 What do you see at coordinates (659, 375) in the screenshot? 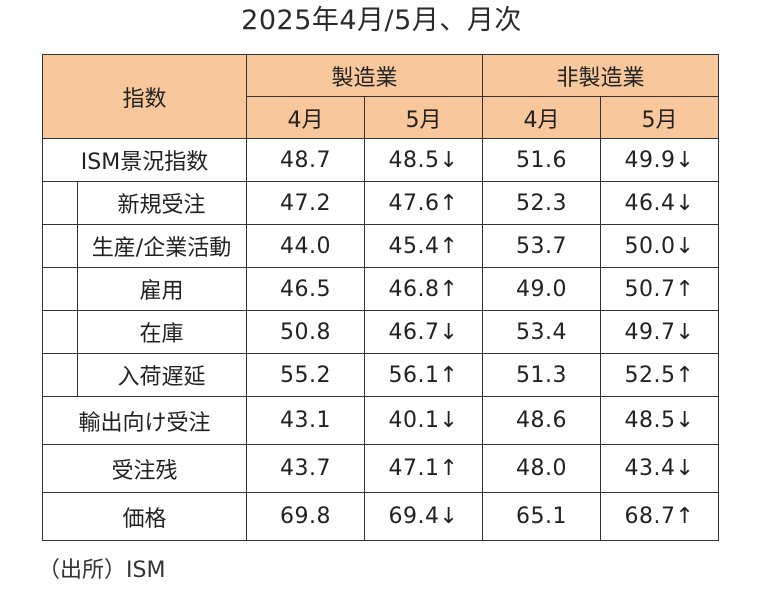
I see `table-cell-value: 52.5↑` at bounding box center [659, 375].